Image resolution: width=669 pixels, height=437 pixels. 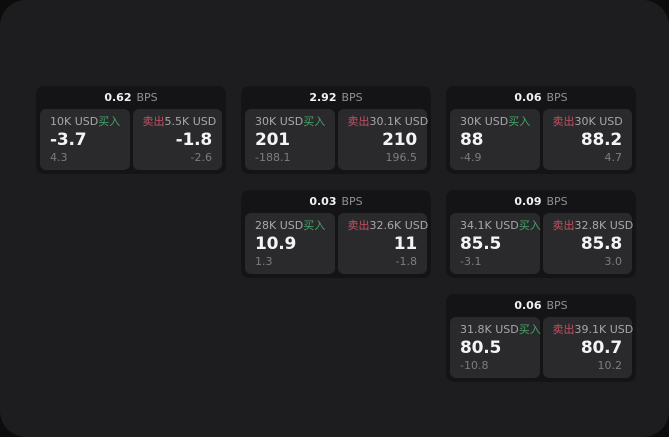 I want to click on sell-panel: 卖出 30.1K USD 210 196.5, so click(x=383, y=139).